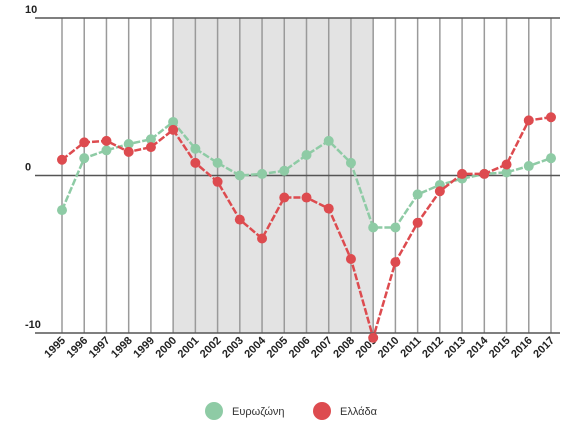 The width and height of the screenshot is (564, 422). What do you see at coordinates (189, 348) in the screenshot?
I see `x-tick-label: 2001` at bounding box center [189, 348].